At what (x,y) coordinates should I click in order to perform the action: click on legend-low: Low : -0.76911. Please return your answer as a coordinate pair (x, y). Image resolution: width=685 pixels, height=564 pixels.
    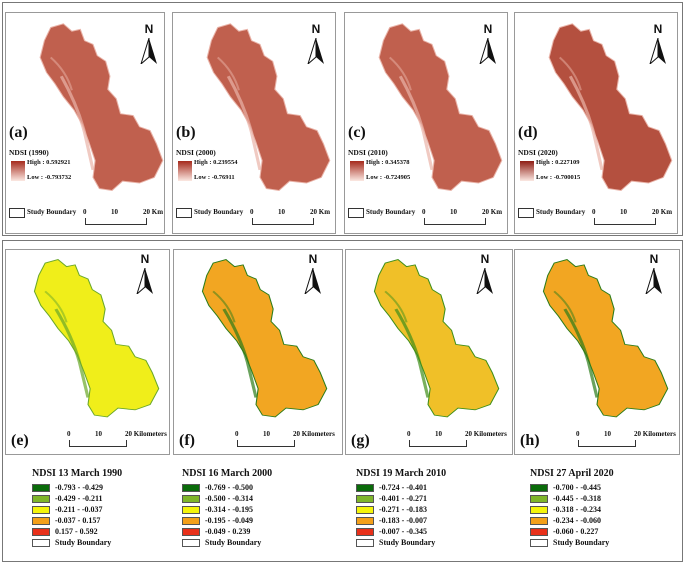
    Looking at the image, I should click on (214, 177).